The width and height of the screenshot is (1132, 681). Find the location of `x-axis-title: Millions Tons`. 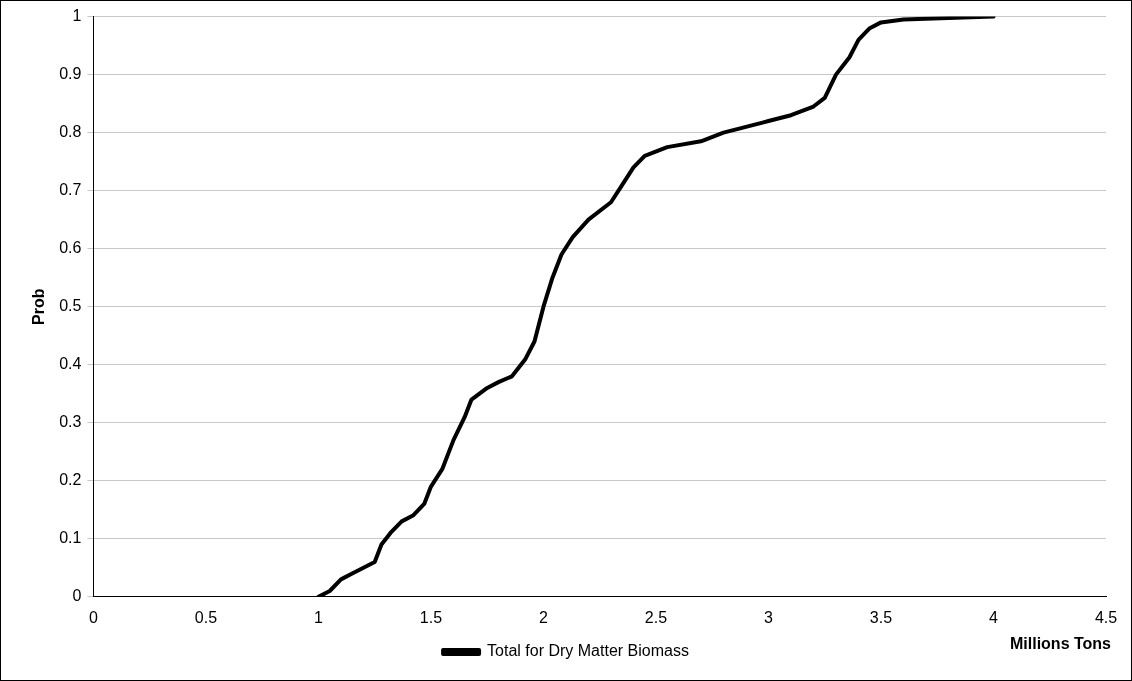

x-axis-title: Millions Tons is located at coordinates (1060, 644).